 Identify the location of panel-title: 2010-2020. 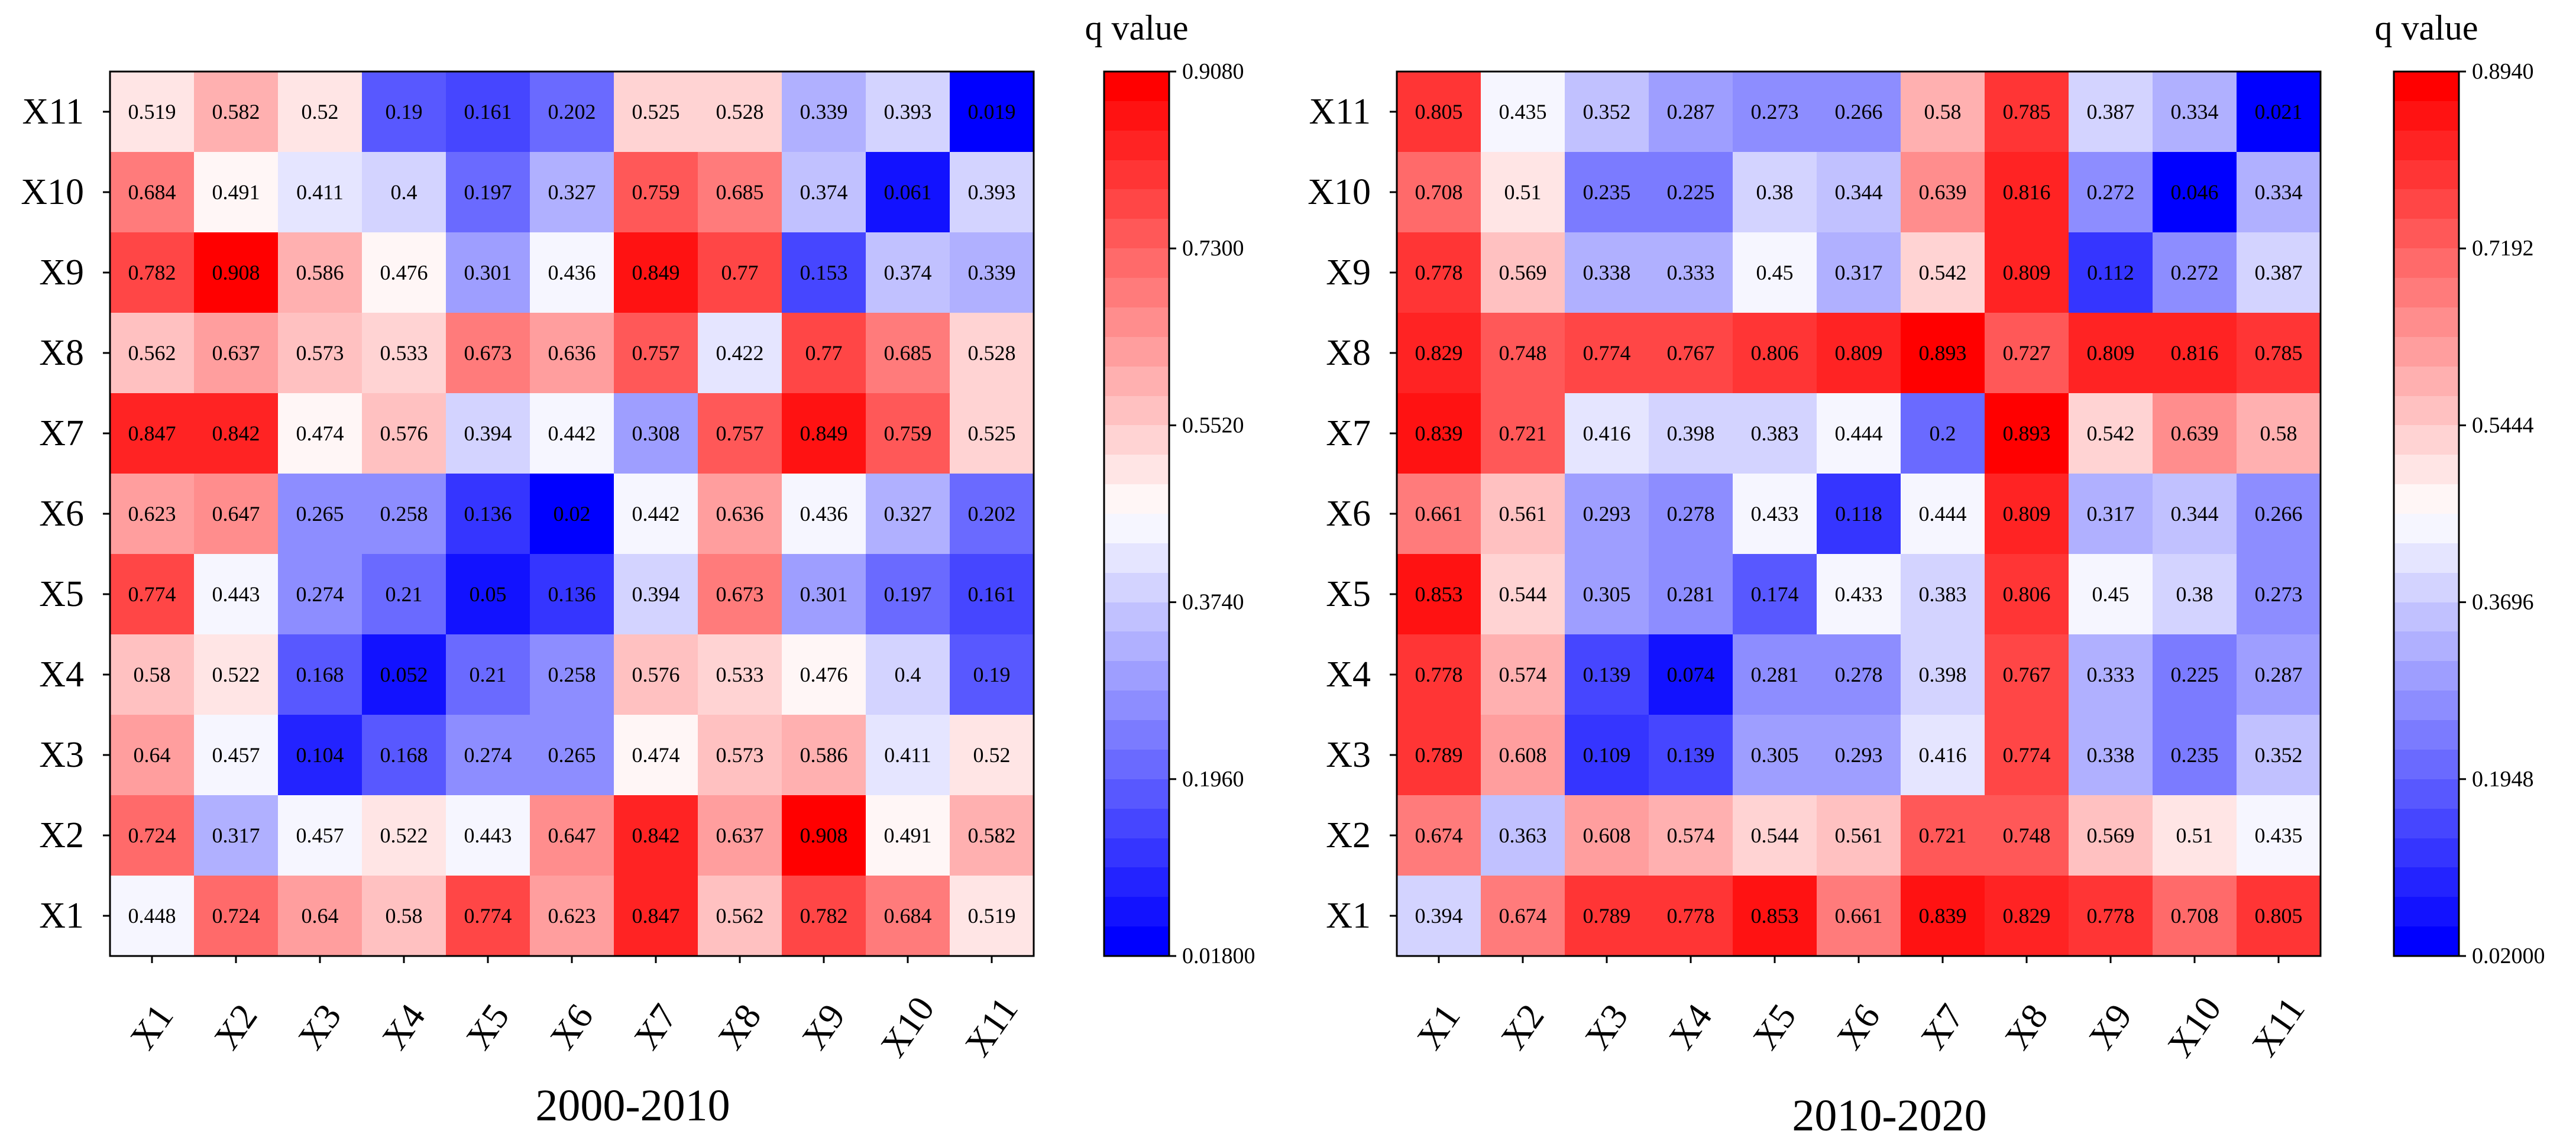
(1889, 1115).